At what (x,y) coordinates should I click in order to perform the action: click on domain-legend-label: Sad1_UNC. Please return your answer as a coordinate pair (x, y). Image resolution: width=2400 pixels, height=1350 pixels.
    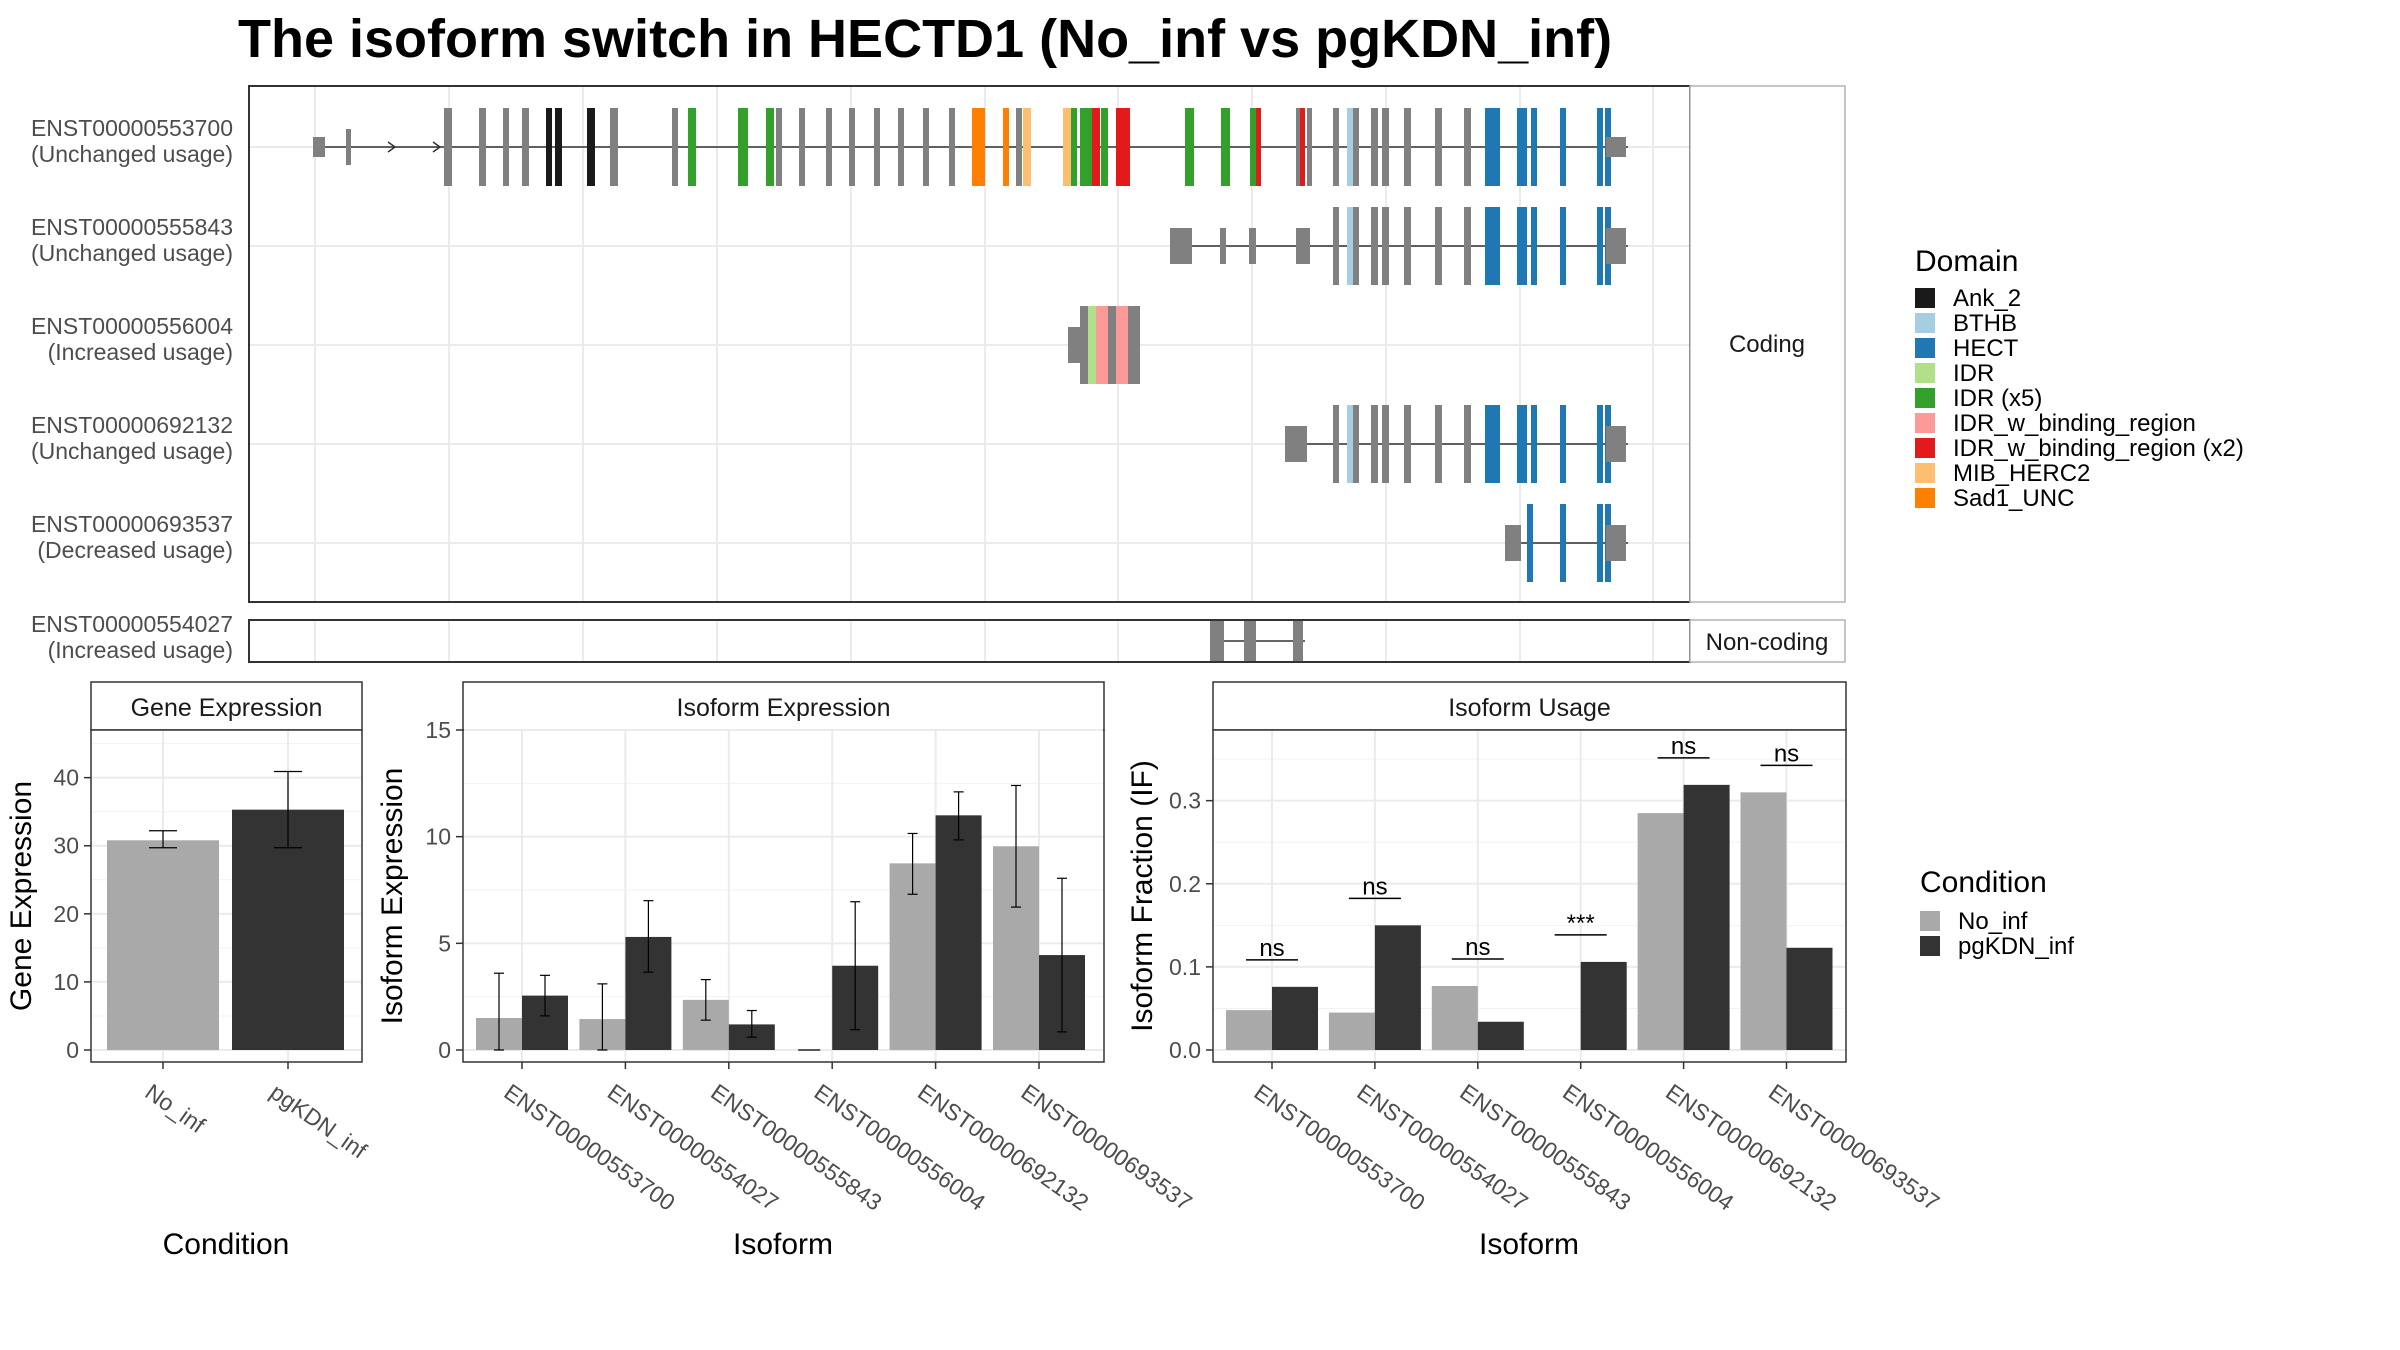
    Looking at the image, I should click on (2013, 498).